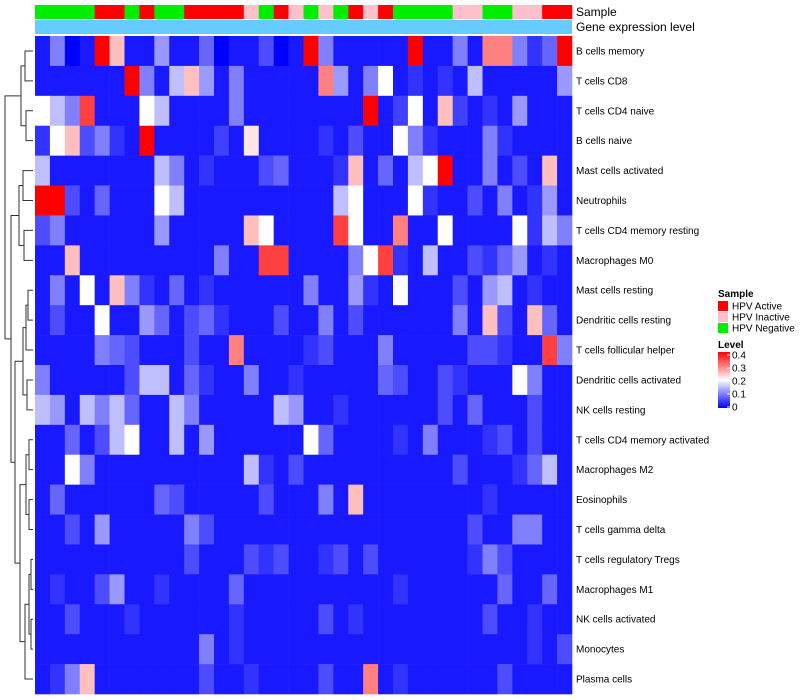  What do you see at coordinates (757, 307) in the screenshot?
I see `sample-legend-label: HPV Active` at bounding box center [757, 307].